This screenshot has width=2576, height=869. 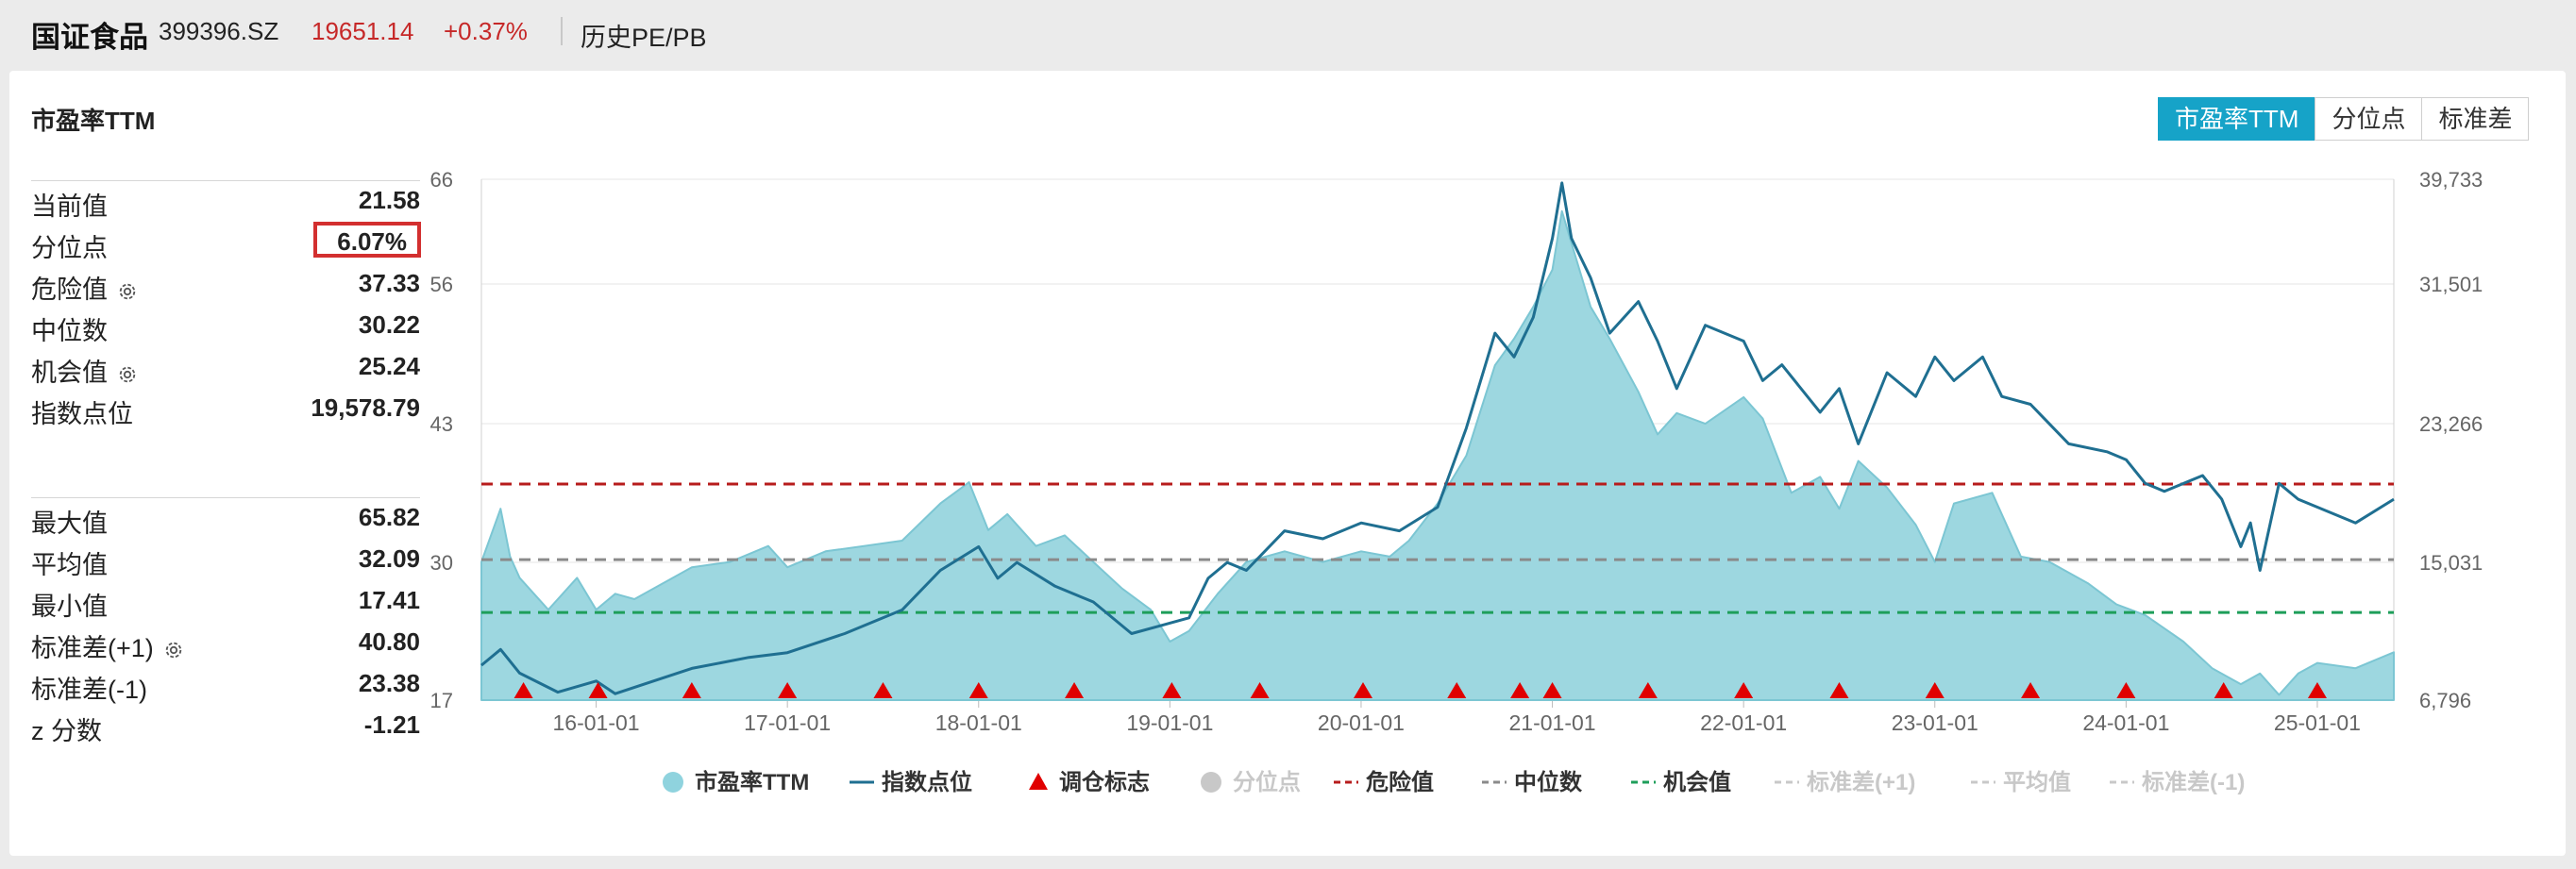 What do you see at coordinates (391, 724) in the screenshot?
I see `stat-value: -1.21` at bounding box center [391, 724].